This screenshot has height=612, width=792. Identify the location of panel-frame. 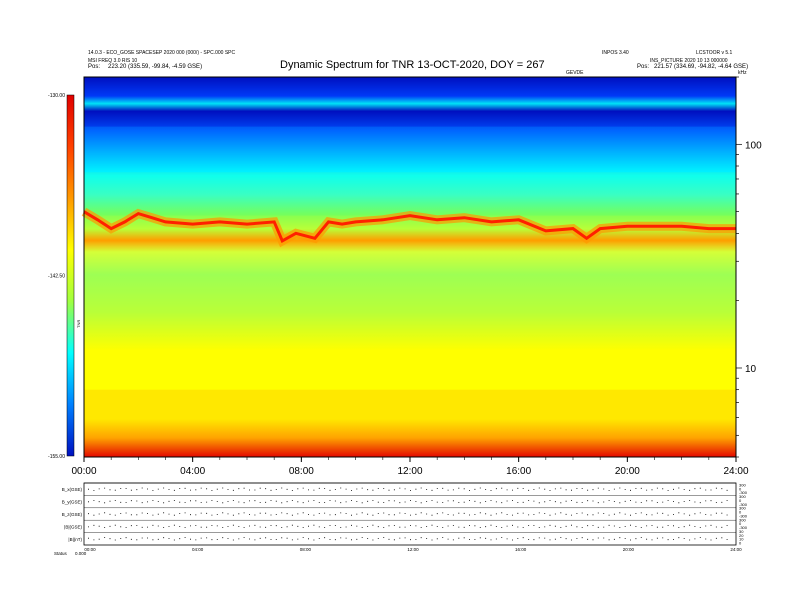
(410, 514).